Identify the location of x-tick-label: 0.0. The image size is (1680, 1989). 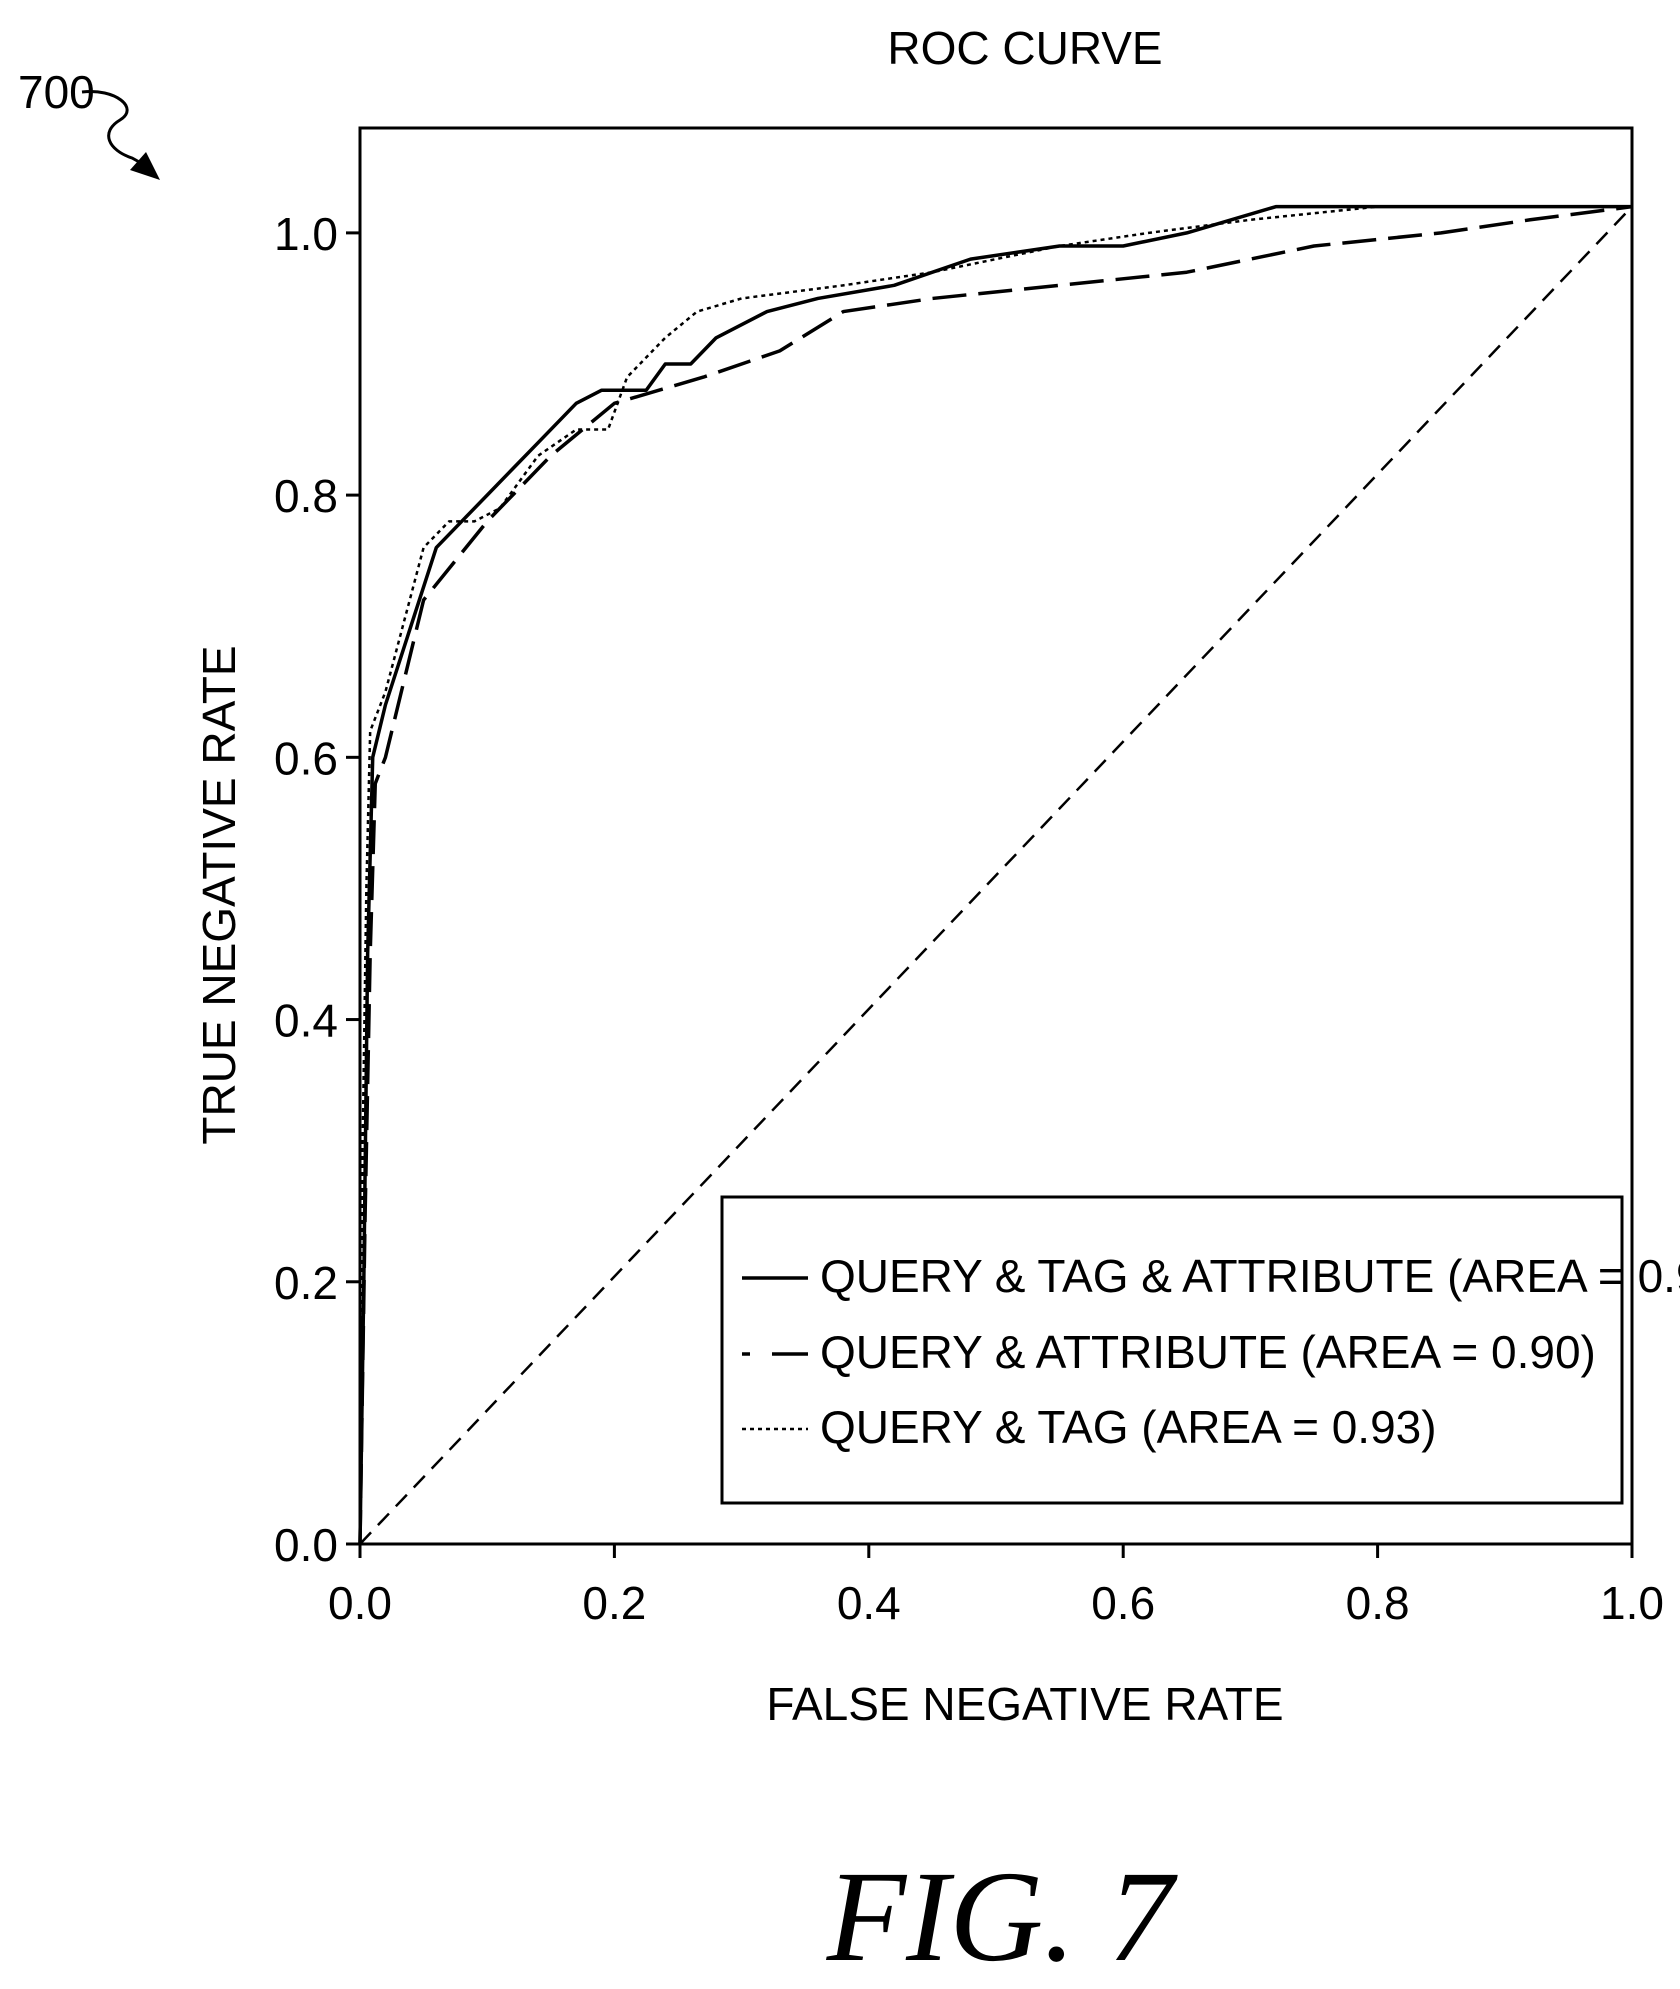
(360, 1603).